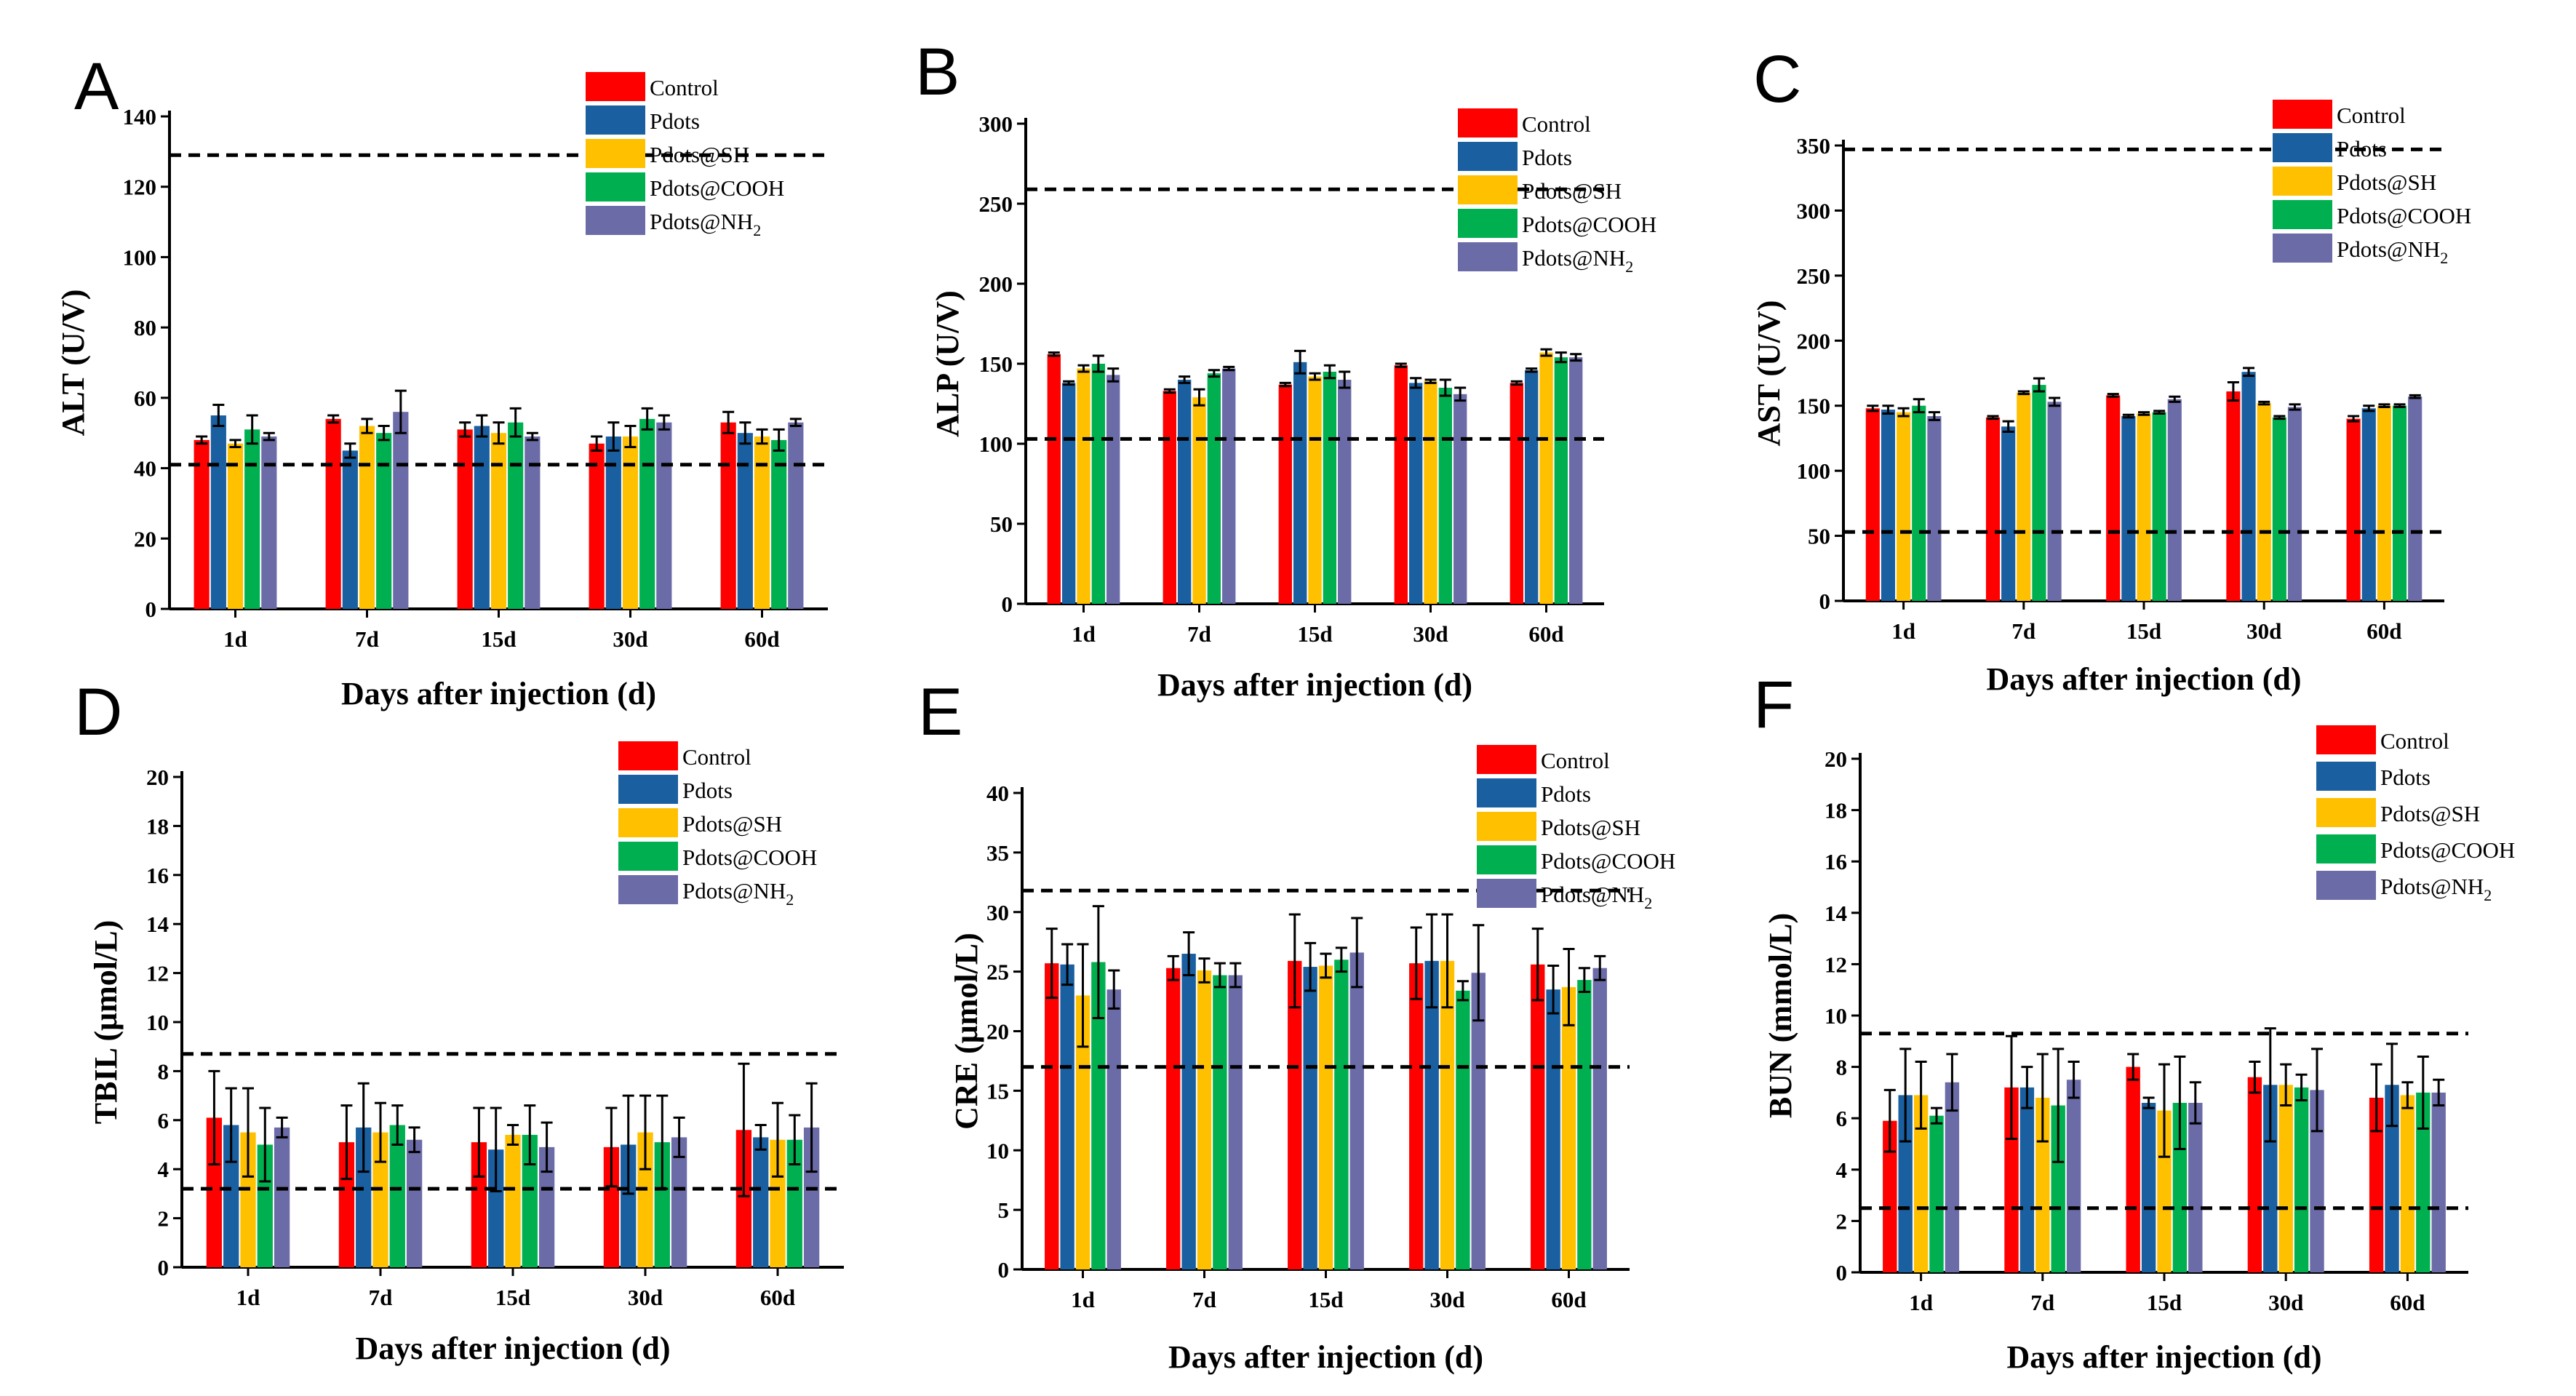  Describe the element at coordinates (157, 876) in the screenshot. I see `y-tick-label: 16` at that location.